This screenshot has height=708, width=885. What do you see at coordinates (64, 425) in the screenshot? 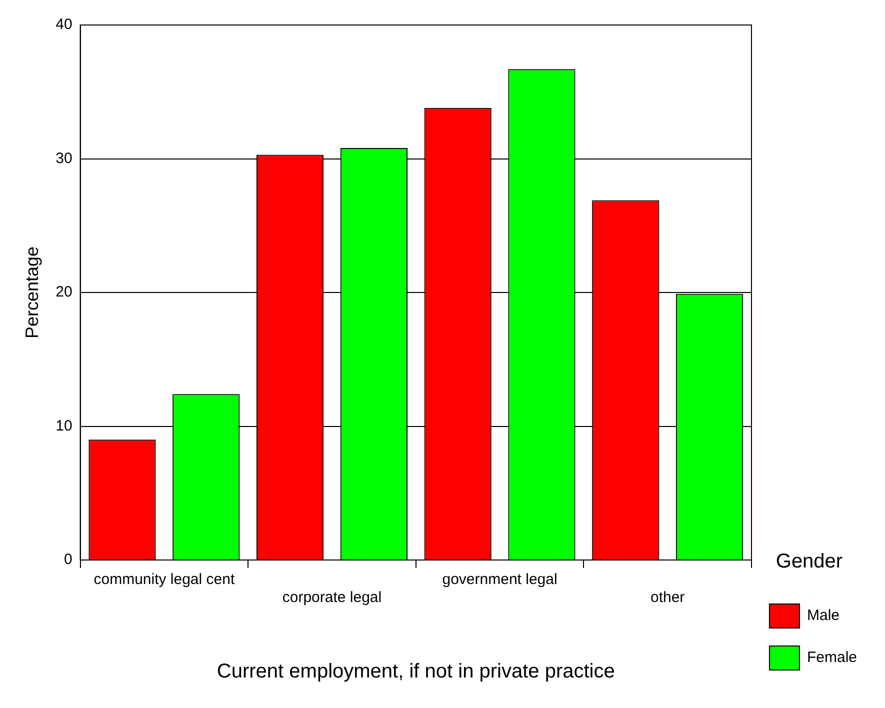
I see `y-tick-label: 10` at bounding box center [64, 425].